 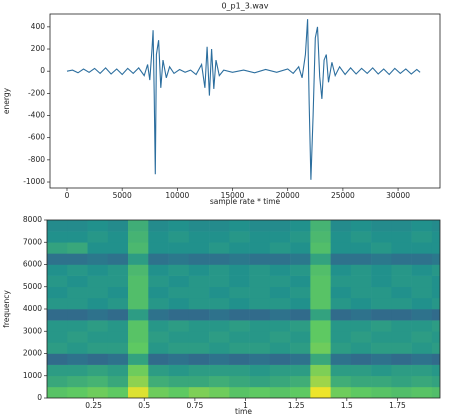 I want to click on y-tick-label: 6000, so click(x=32, y=264).